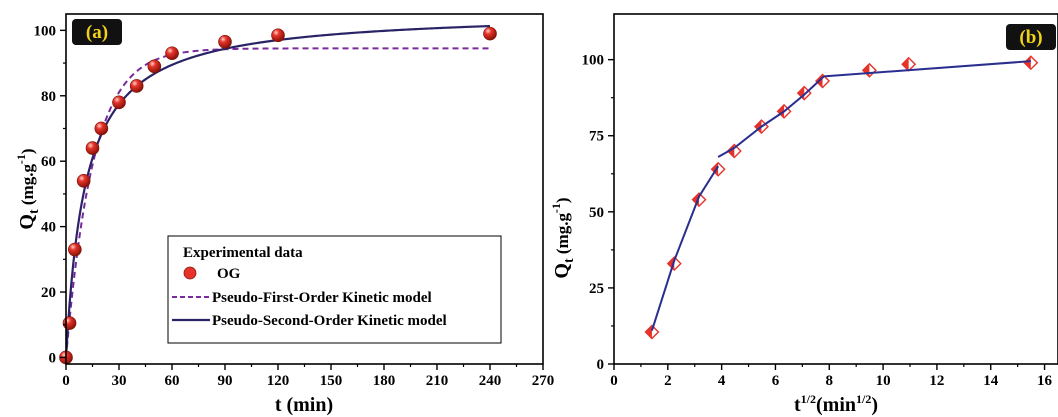 The width and height of the screenshot is (1058, 417). I want to click on x-tick-label: 8, so click(830, 381).